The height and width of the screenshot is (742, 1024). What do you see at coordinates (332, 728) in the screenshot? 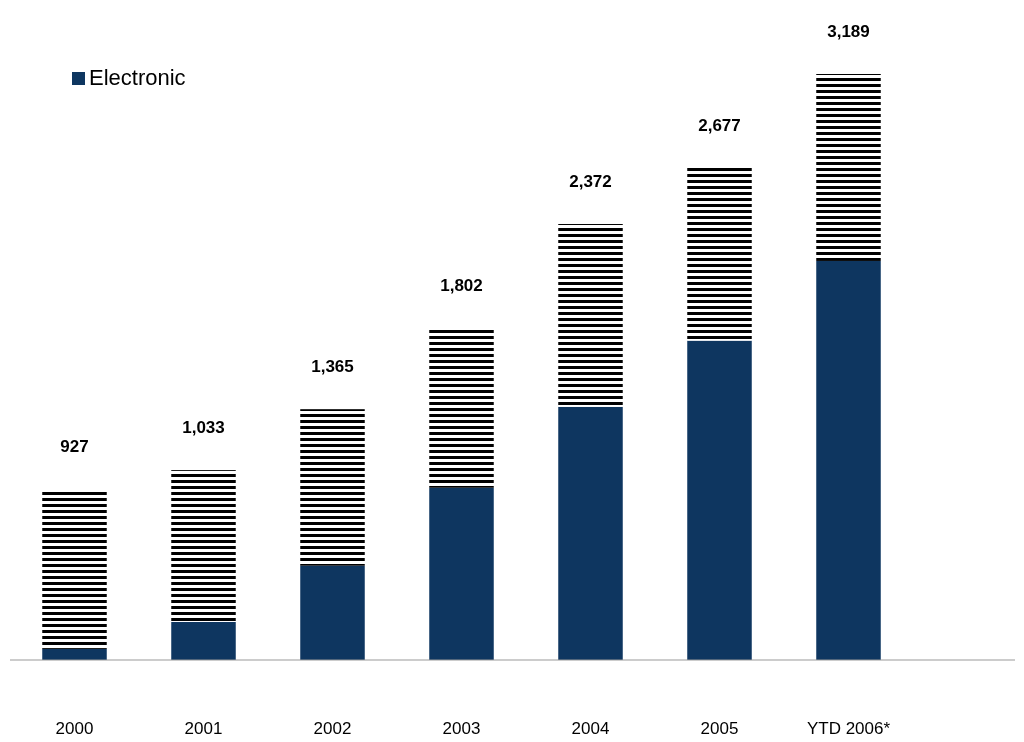
I see `x-tick-label: 2002` at bounding box center [332, 728].